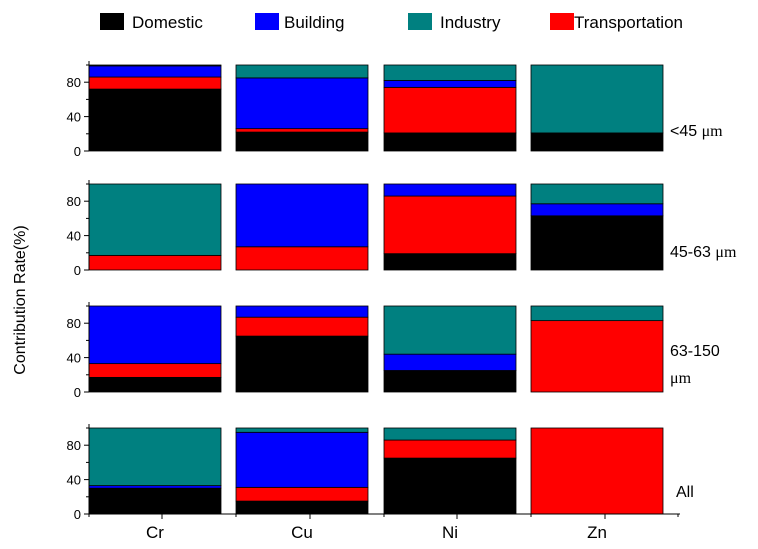  What do you see at coordinates (74, 323) in the screenshot?
I see `y-tick-label-panel-3-80: 80` at bounding box center [74, 323].